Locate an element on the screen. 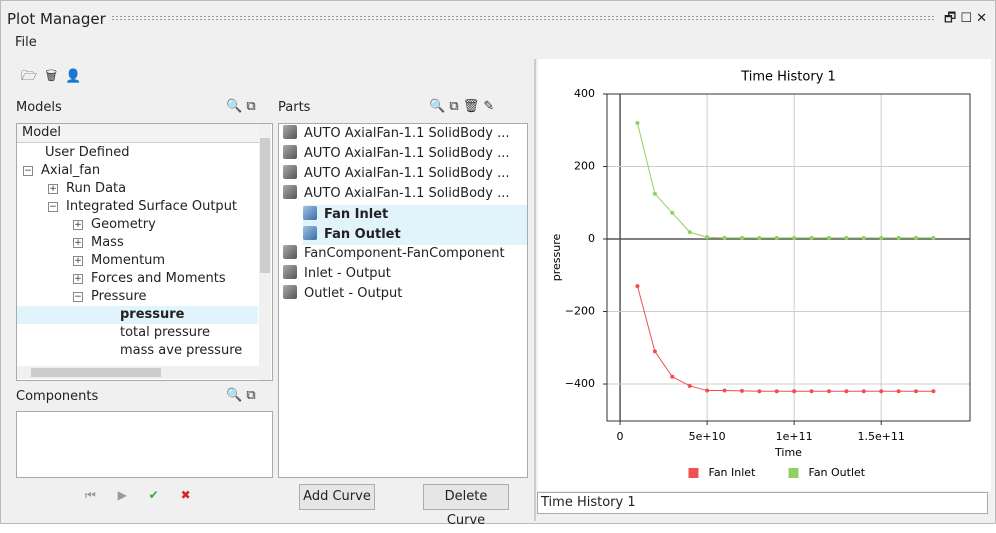 This screenshot has width=996, height=533. tree-text: Geometry is located at coordinates (123, 224).